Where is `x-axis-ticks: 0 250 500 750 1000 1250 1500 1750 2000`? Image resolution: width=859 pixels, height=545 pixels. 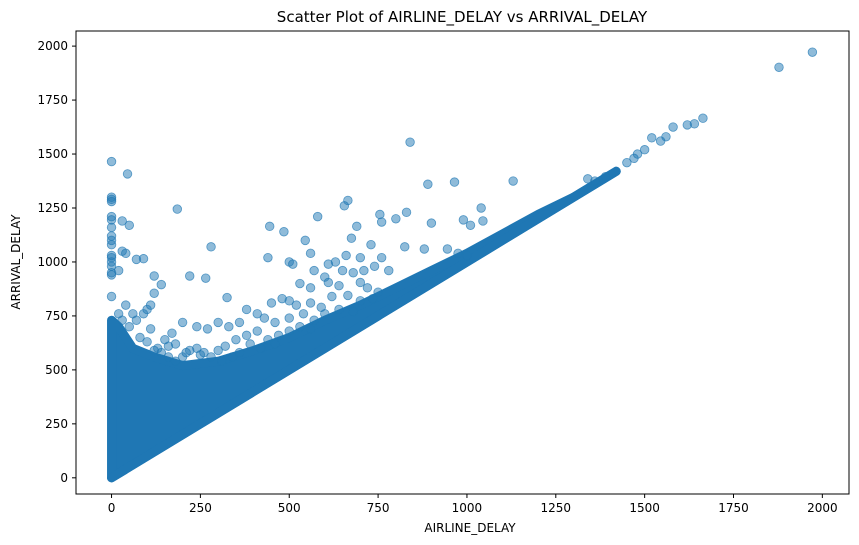 x-axis-ticks: 0 250 500 750 1000 1250 1500 1750 2000 is located at coordinates (473, 504).